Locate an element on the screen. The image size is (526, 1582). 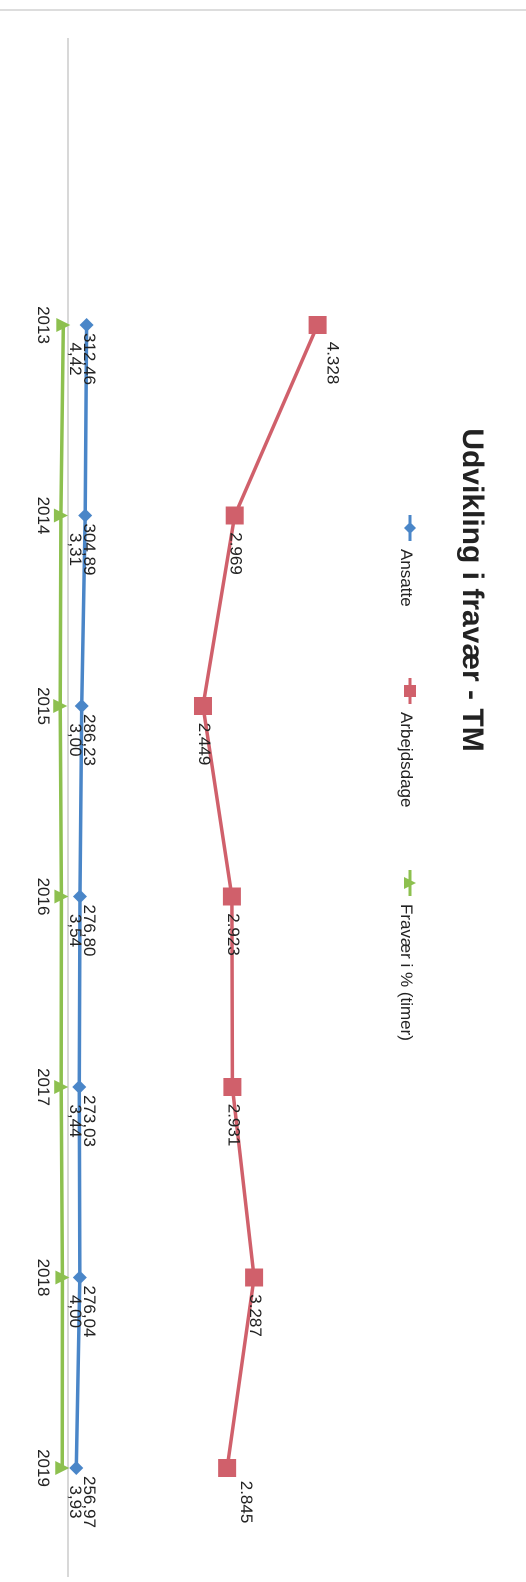
data-label: 276,80 is located at coordinates (89, 931).